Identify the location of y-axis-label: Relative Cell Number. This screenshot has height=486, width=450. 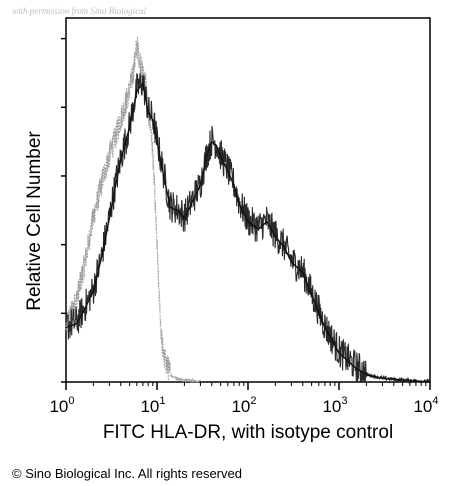
(34, 221).